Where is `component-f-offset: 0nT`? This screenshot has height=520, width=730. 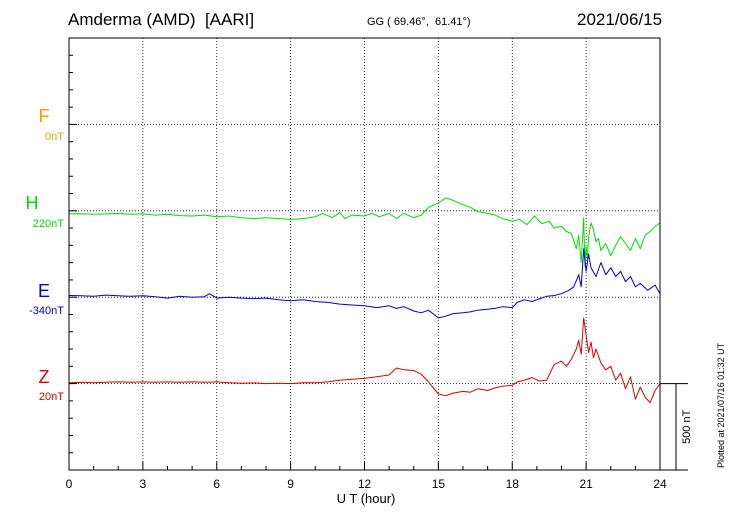 component-f-offset: 0nT is located at coordinates (54, 137).